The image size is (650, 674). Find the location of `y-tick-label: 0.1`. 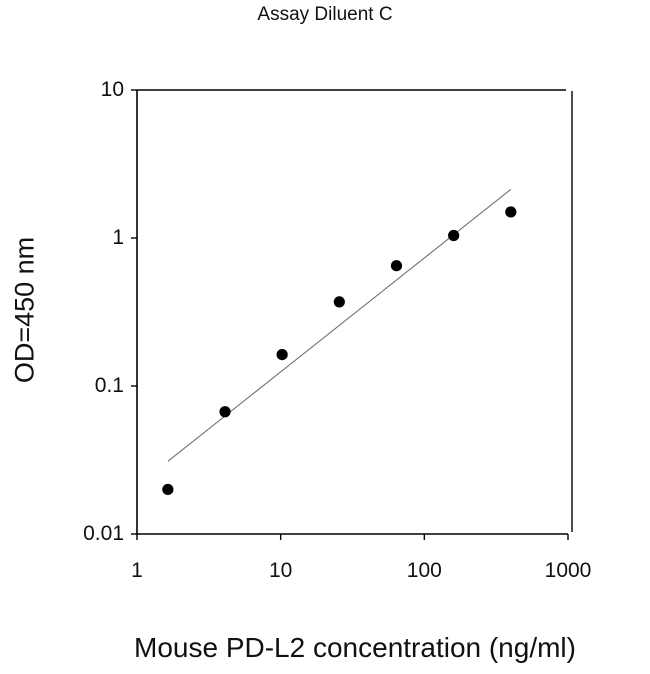

y-tick-label: 0.1 is located at coordinates (109, 385).